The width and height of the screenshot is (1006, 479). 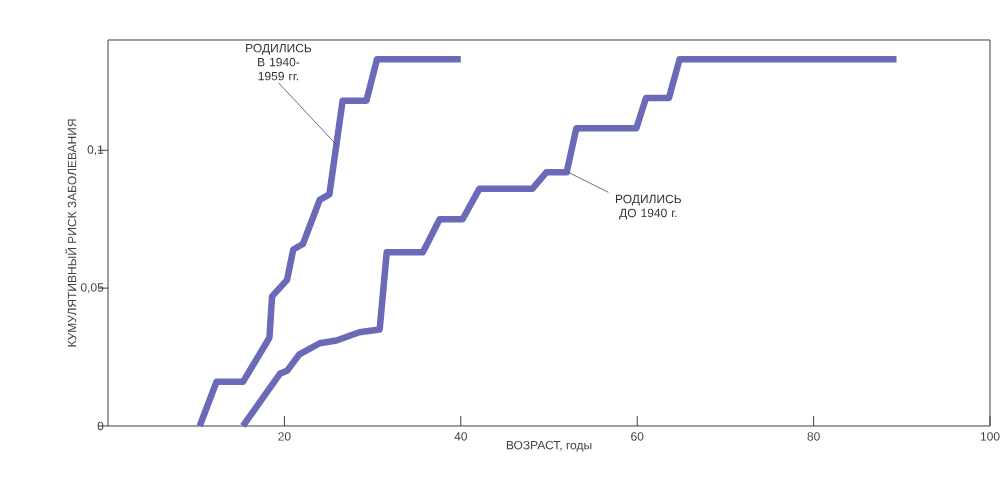 What do you see at coordinates (549, 446) in the screenshot?
I see `x-axis-title: ВОЗРАСТ, годы` at bounding box center [549, 446].